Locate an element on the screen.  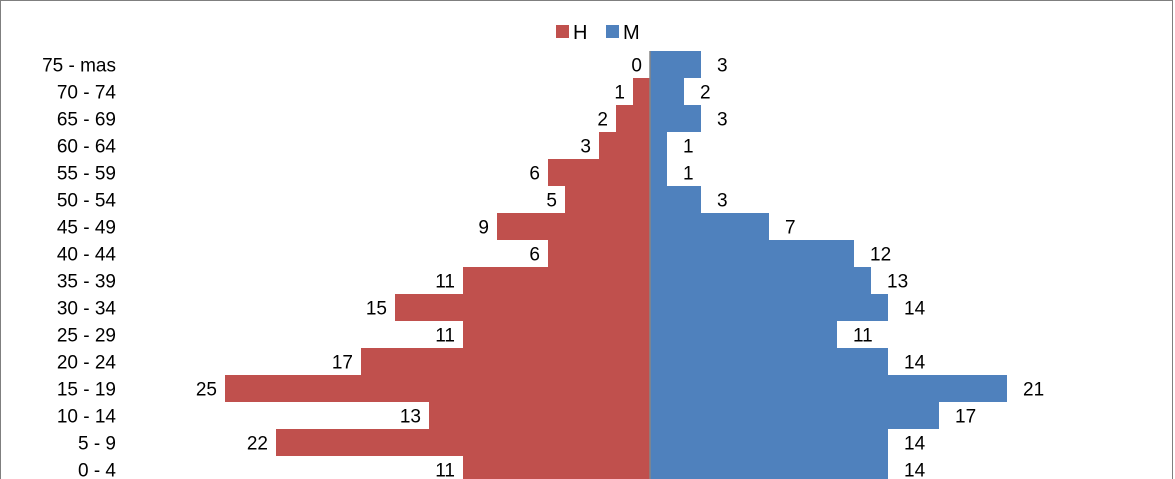
data-label-m-20-24: 14 is located at coordinates (915, 363).